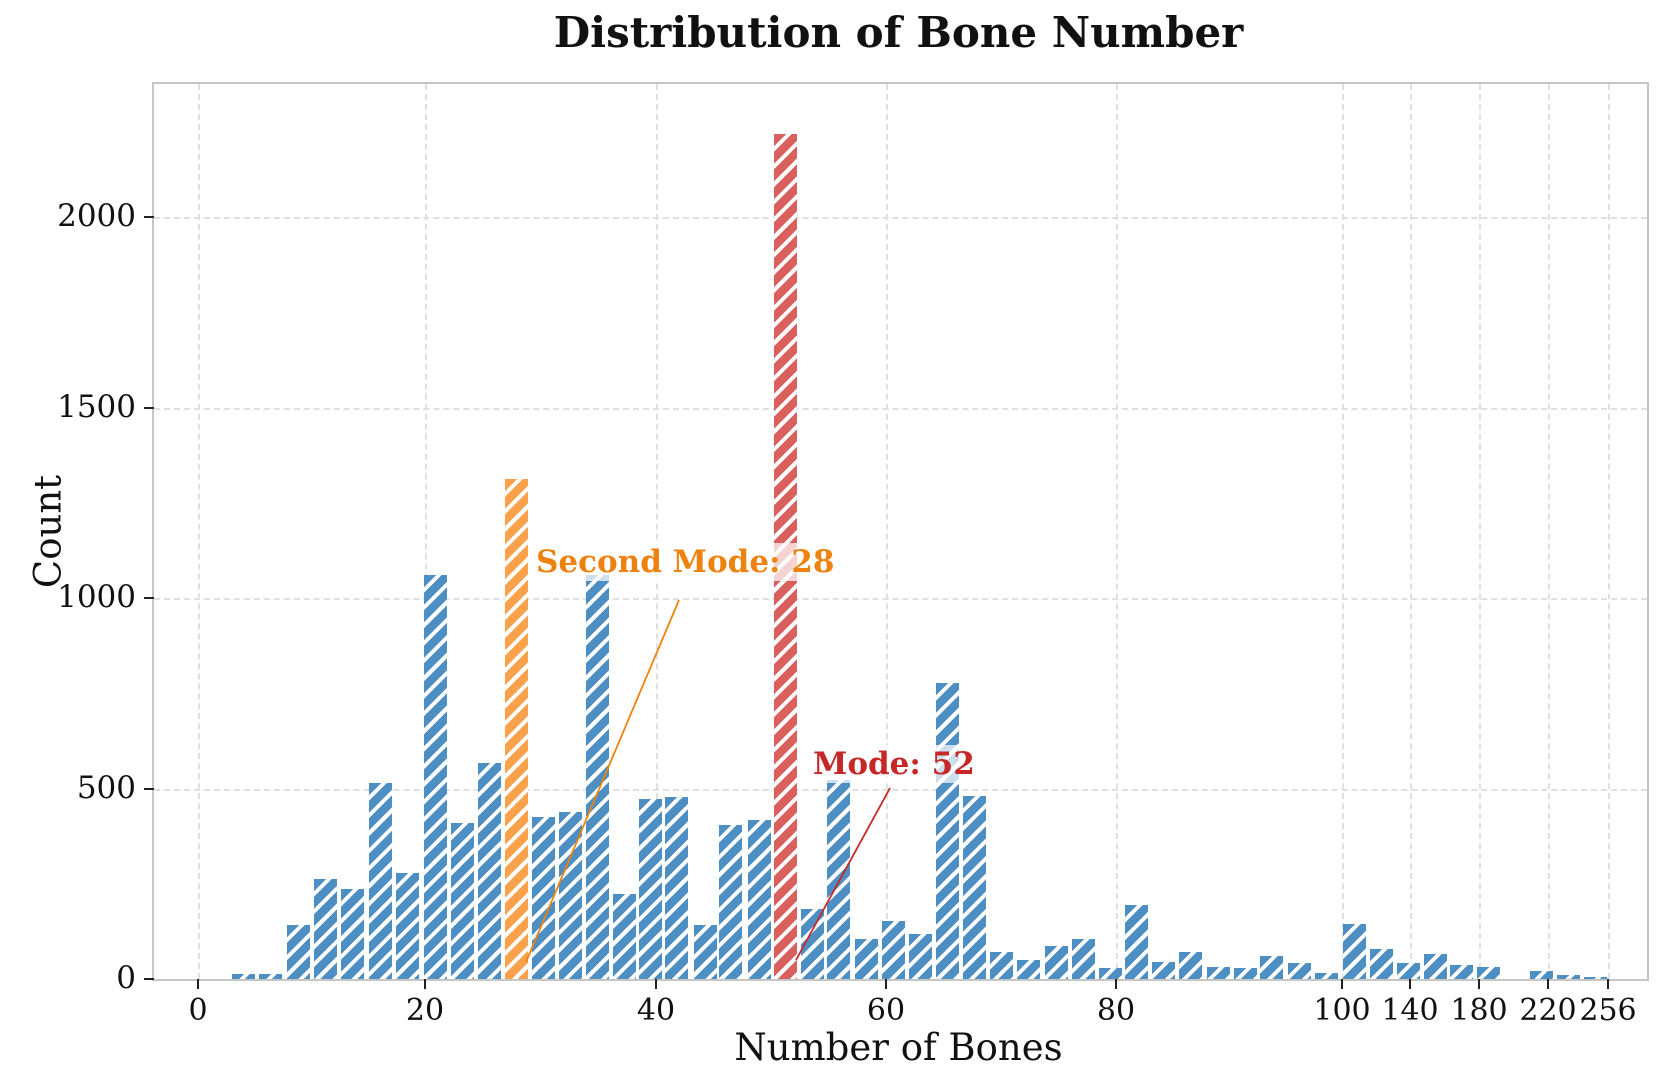 This screenshot has width=1662, height=1084. Describe the element at coordinates (656, 1010) in the screenshot. I see `x-tick-label: 40` at that location.